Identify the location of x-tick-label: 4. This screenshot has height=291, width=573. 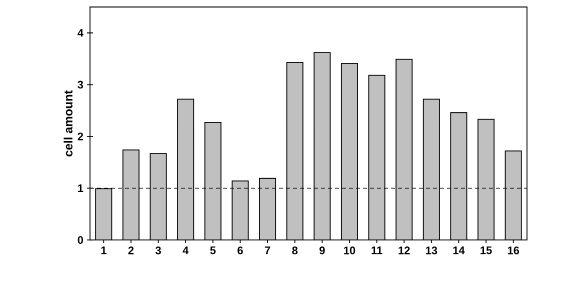
(185, 250).